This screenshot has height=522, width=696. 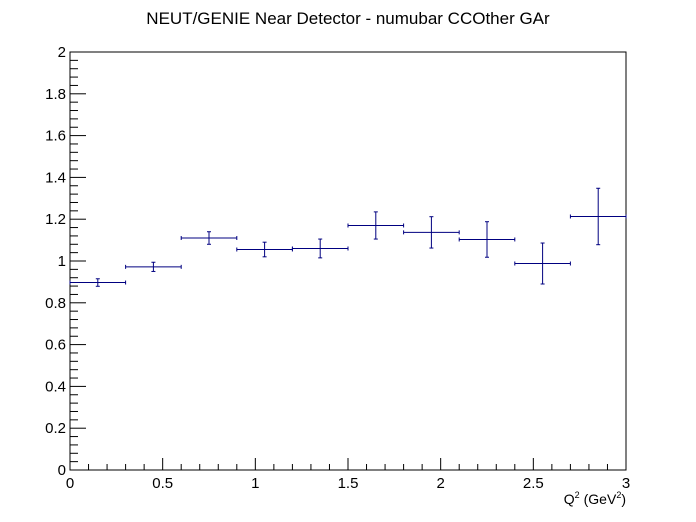 What do you see at coordinates (55, 177) in the screenshot?
I see `y-tick-label: 1.4` at bounding box center [55, 177].